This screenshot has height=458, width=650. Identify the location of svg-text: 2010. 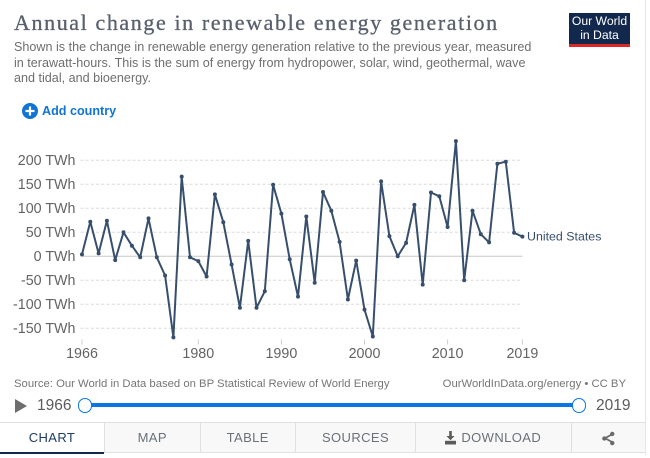
(448, 354).